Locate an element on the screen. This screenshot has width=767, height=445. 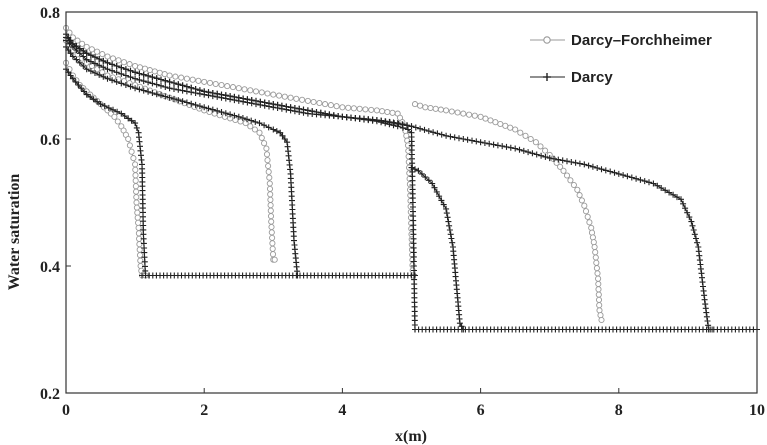
x-tick-label: 8 is located at coordinates (619, 410).